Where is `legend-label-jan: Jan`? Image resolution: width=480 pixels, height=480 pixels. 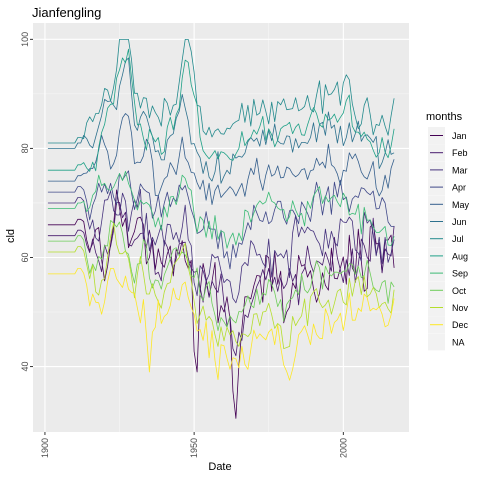
legend-label-jan: Jan is located at coordinates (459, 136).